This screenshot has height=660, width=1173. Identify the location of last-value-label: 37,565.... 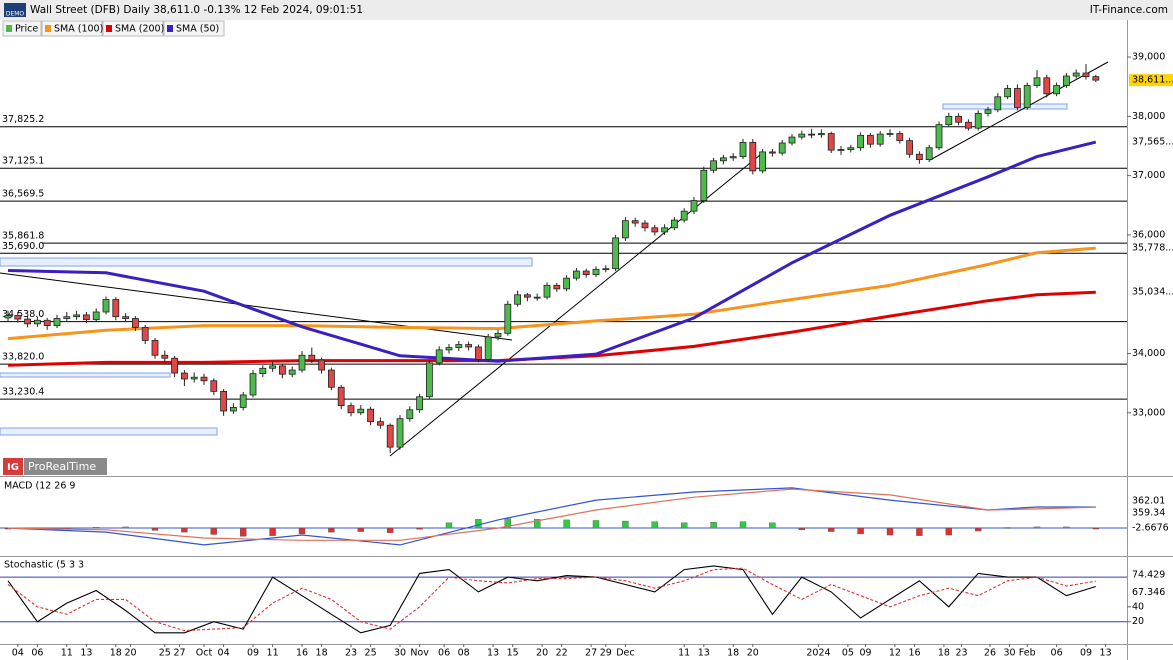
(1152, 142).